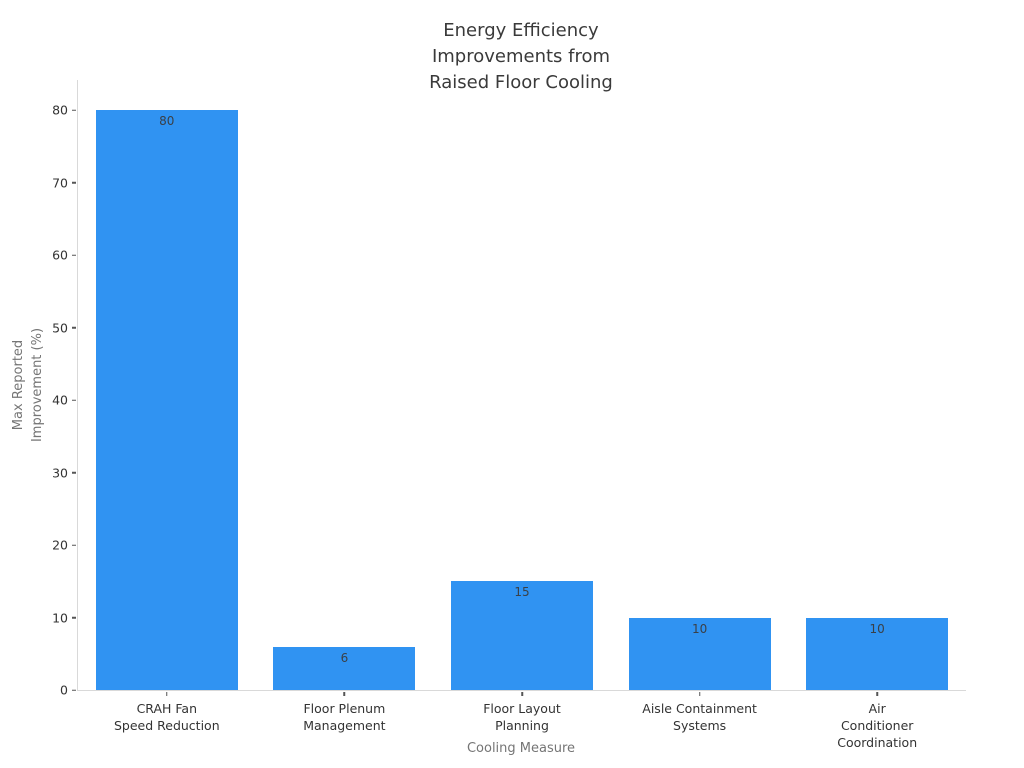  I want to click on x-tick-label: Floor Layout Planning, so click(522, 717).